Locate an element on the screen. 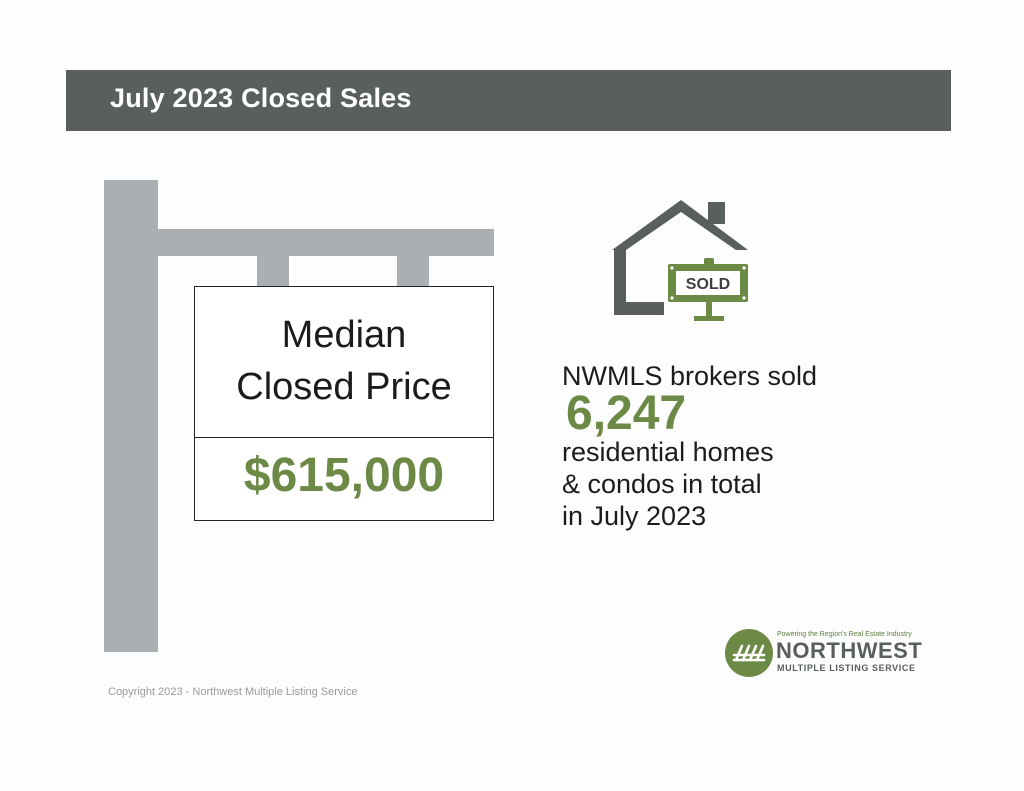  sign-label-line1: Median is located at coordinates (344, 335).